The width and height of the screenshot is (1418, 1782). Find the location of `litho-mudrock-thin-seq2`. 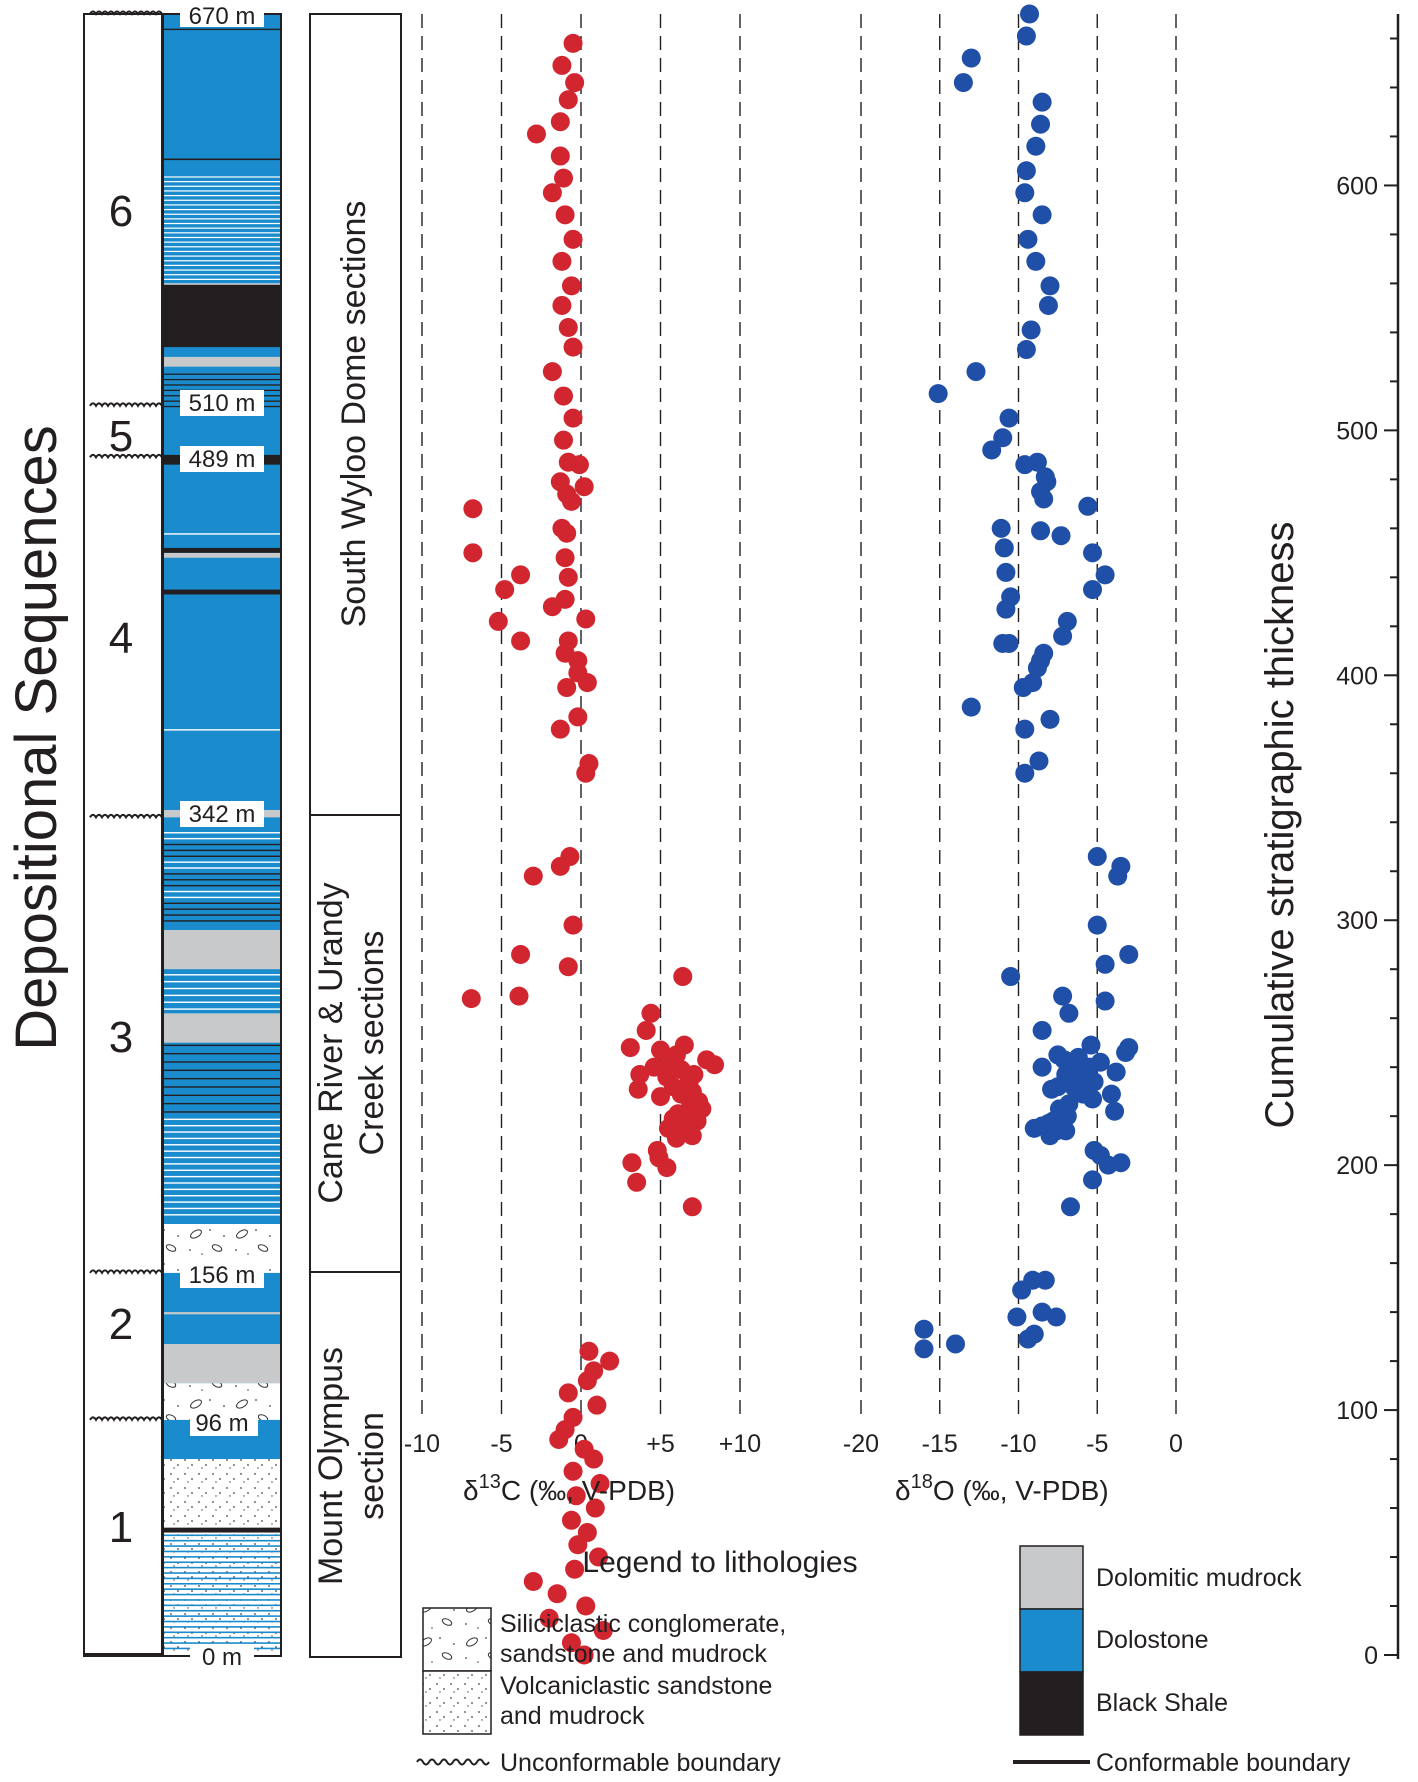

litho-mudrock-thin-seq2 is located at coordinates (222, 1313).